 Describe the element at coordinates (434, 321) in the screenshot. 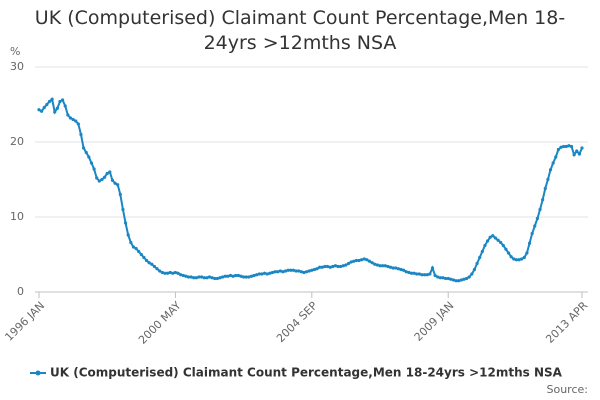

I see `x-tick-label: 2009 JAN` at that location.